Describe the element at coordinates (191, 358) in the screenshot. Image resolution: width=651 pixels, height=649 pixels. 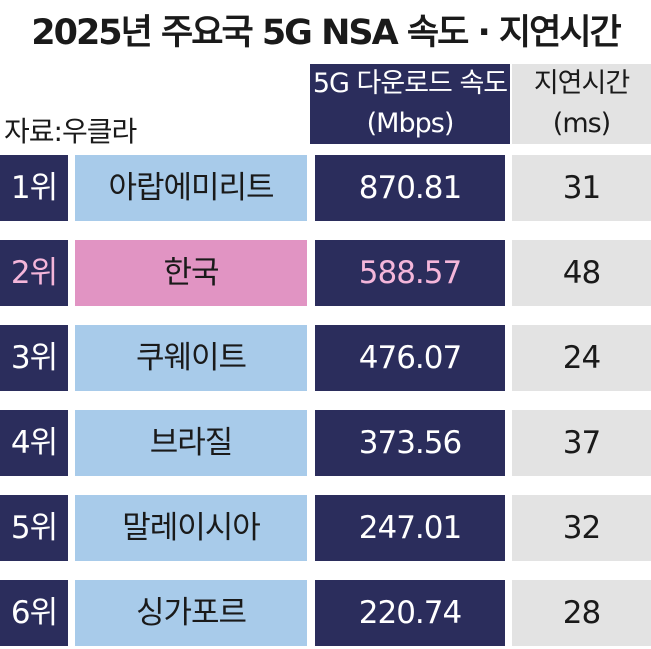
I see `country-cell: 쿠웨이트` at that location.